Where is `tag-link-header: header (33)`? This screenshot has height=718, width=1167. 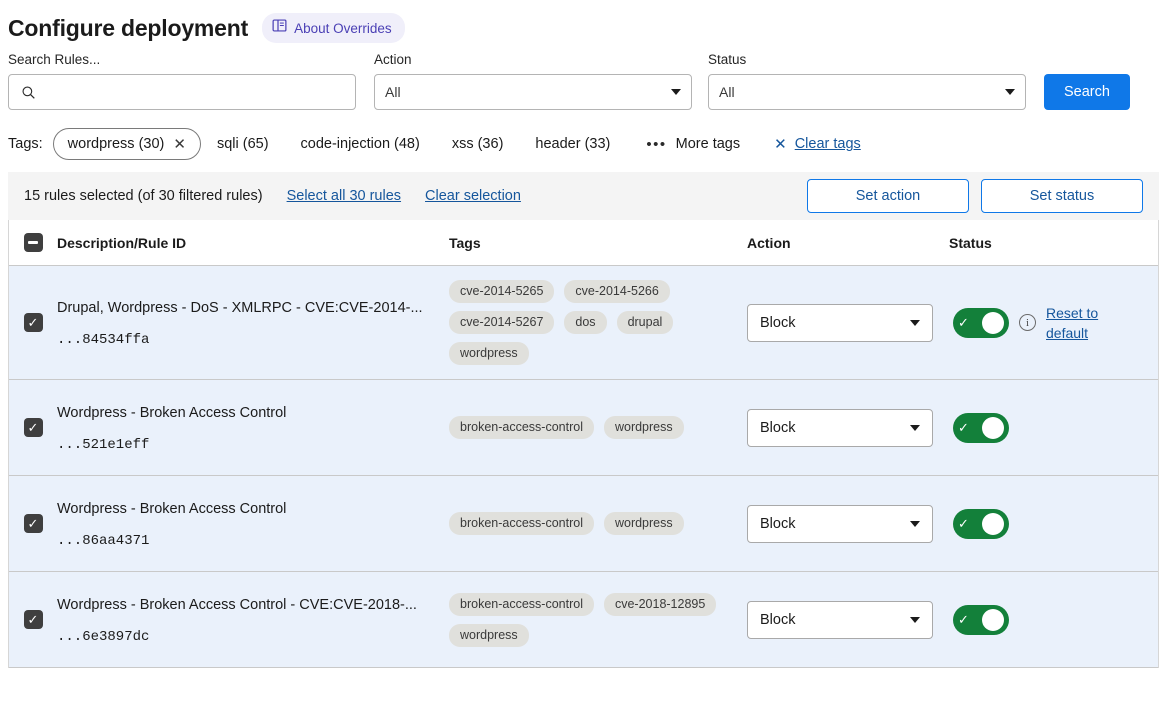
tag-link-header: header (33) is located at coordinates (573, 144).